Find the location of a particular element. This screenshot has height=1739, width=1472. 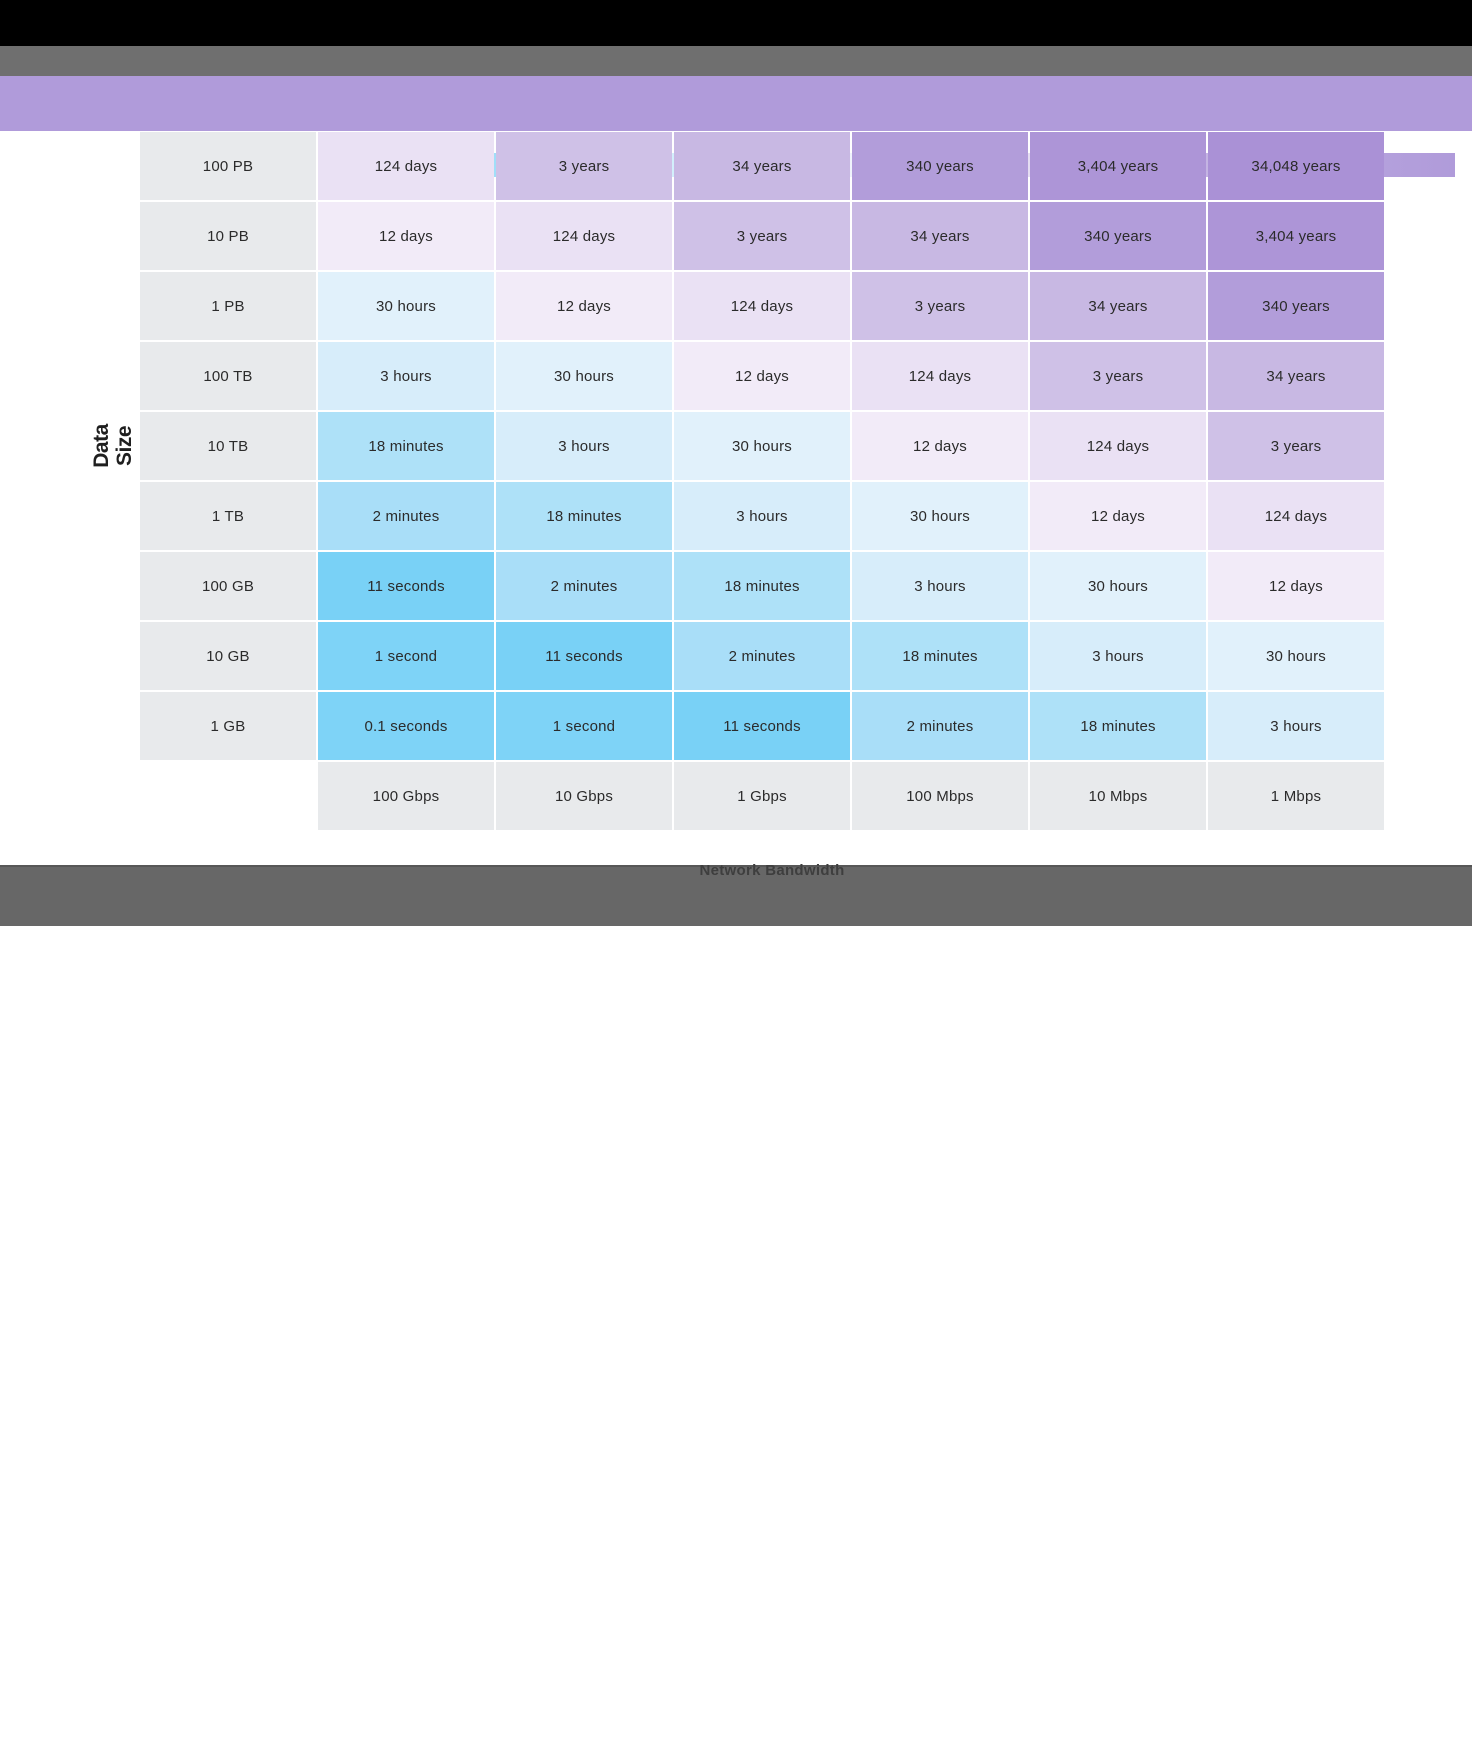

legend-band is located at coordinates (736, 126).